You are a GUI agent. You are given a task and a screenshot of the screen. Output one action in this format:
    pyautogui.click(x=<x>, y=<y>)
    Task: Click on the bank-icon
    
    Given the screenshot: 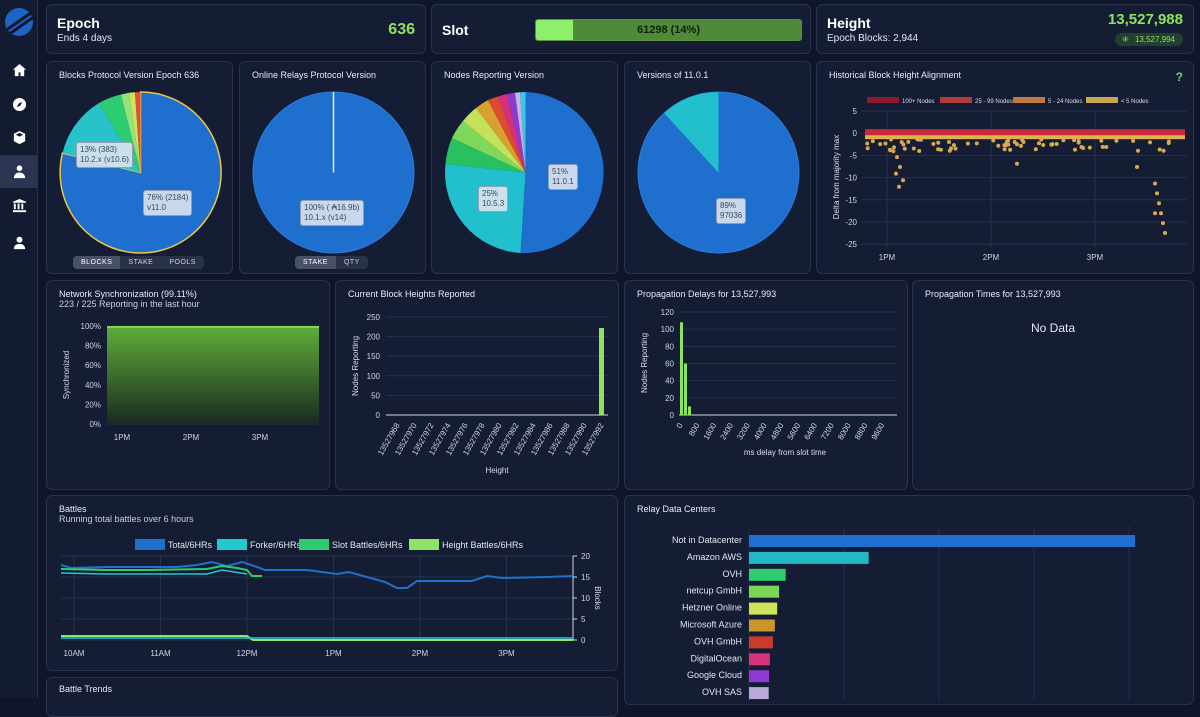 What is the action you would take?
    pyautogui.click(x=19, y=205)
    